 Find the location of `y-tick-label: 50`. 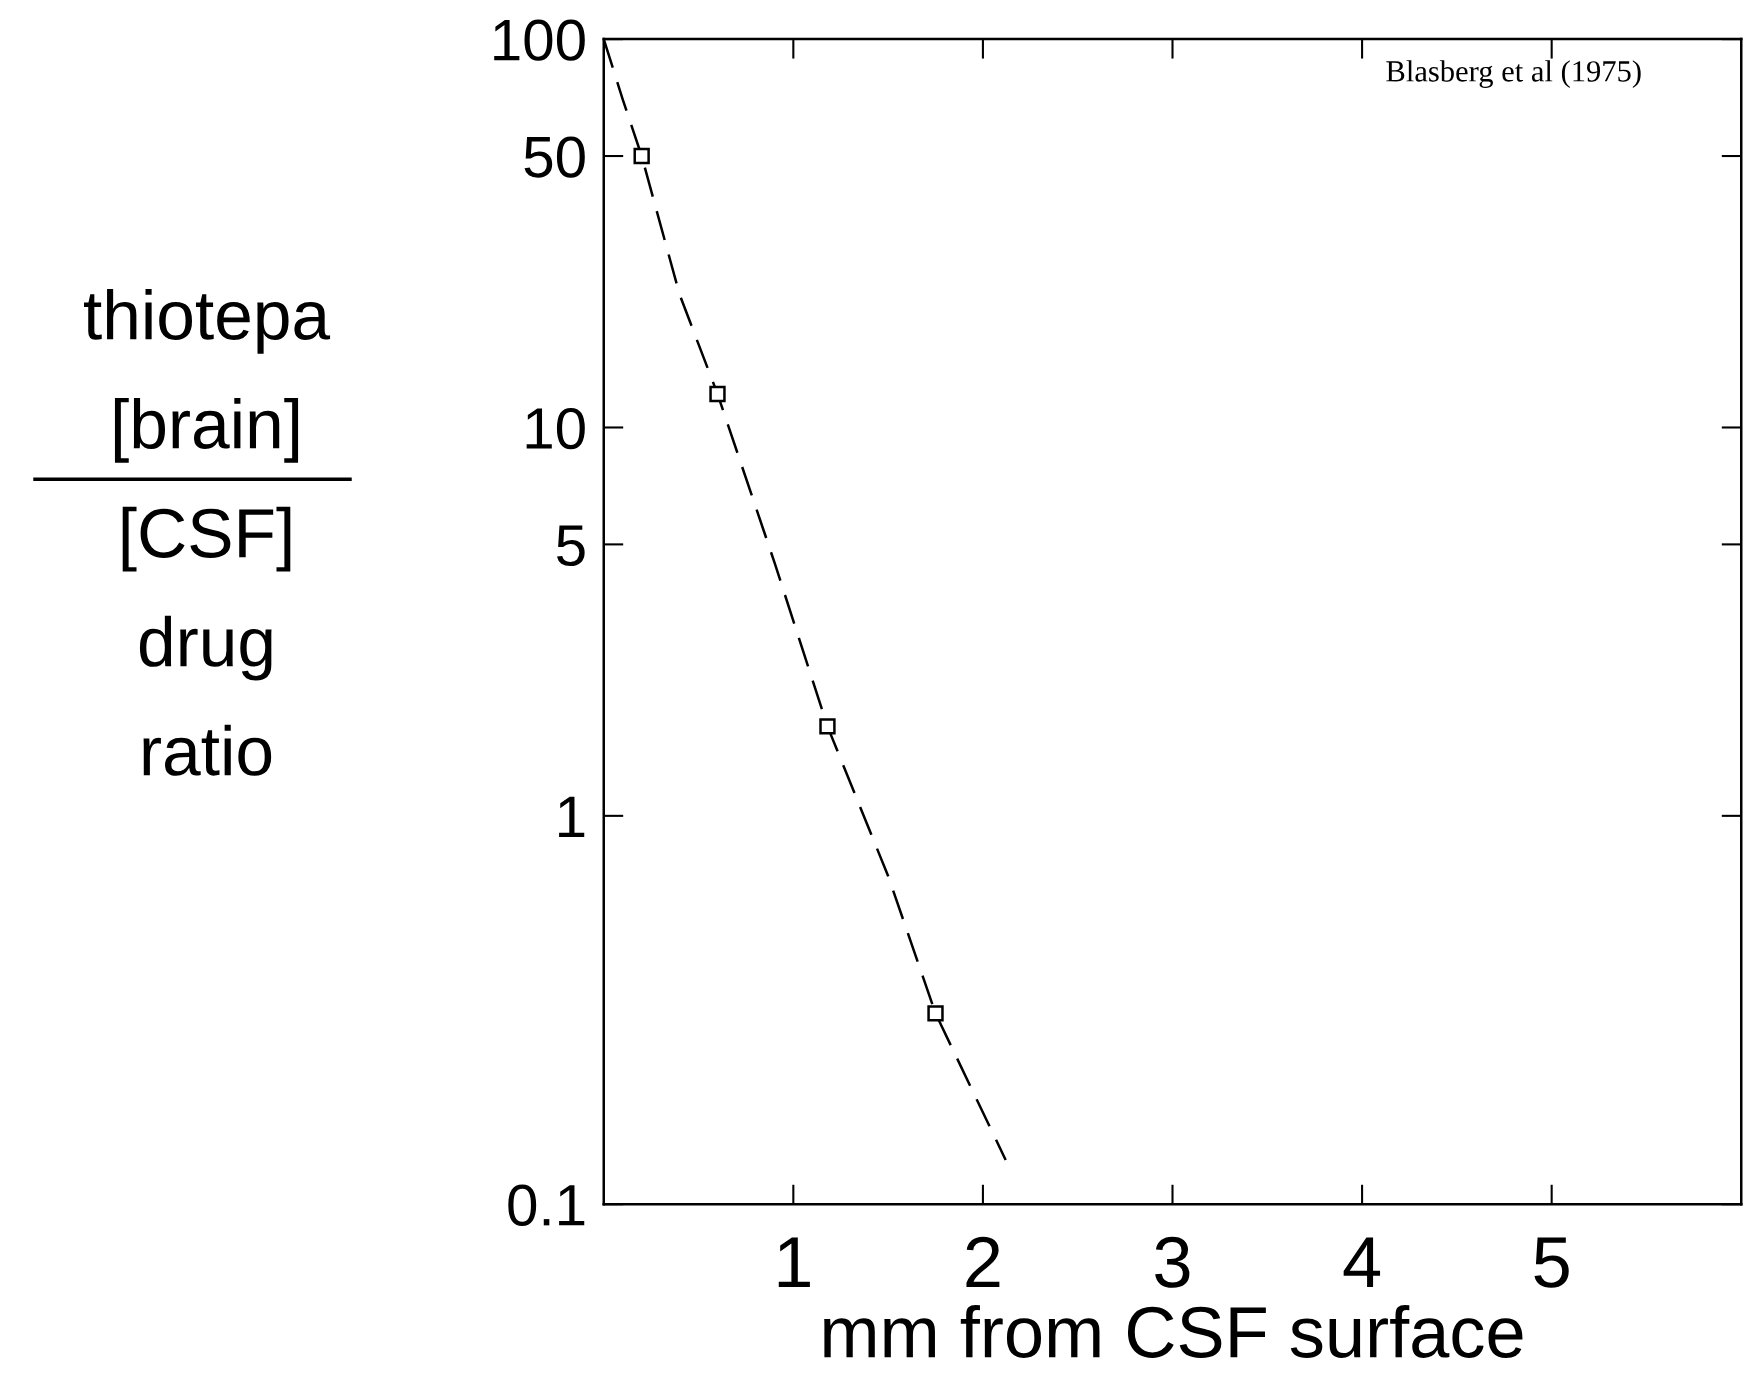

y-tick-label: 50 is located at coordinates (554, 157).